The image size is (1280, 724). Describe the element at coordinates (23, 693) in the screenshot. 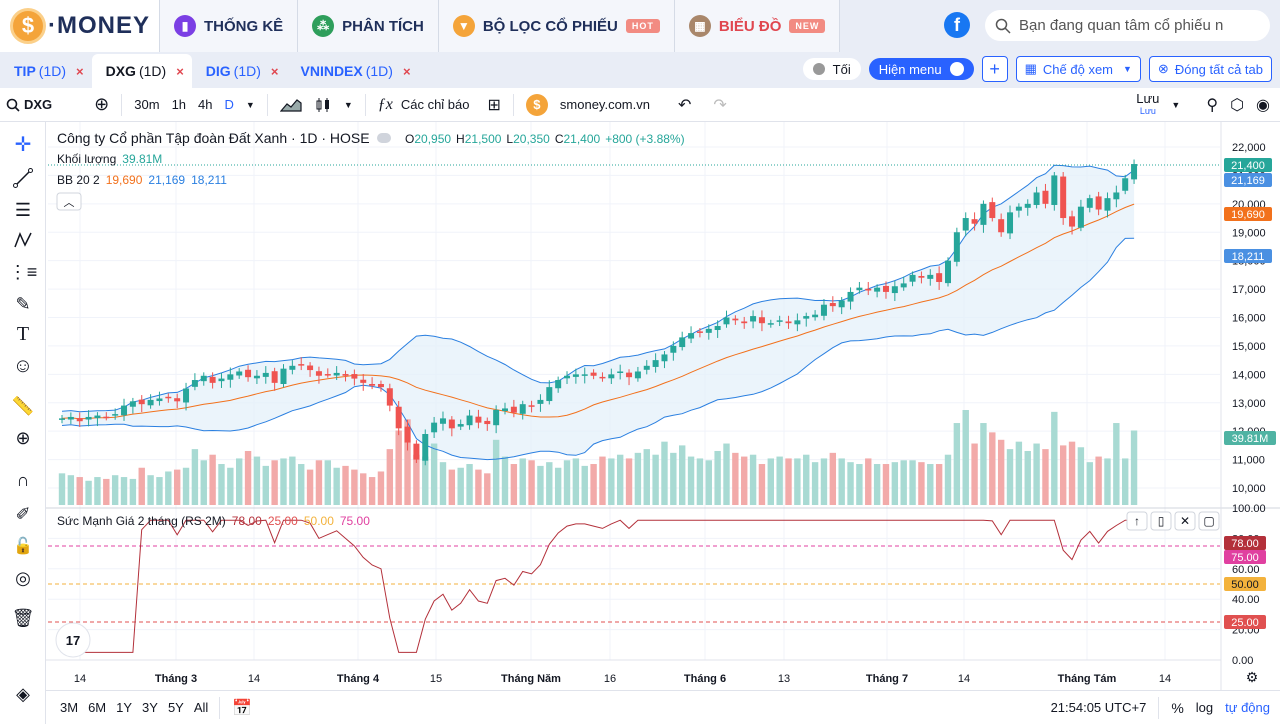

I see `object-tree-icon: ◈` at that location.